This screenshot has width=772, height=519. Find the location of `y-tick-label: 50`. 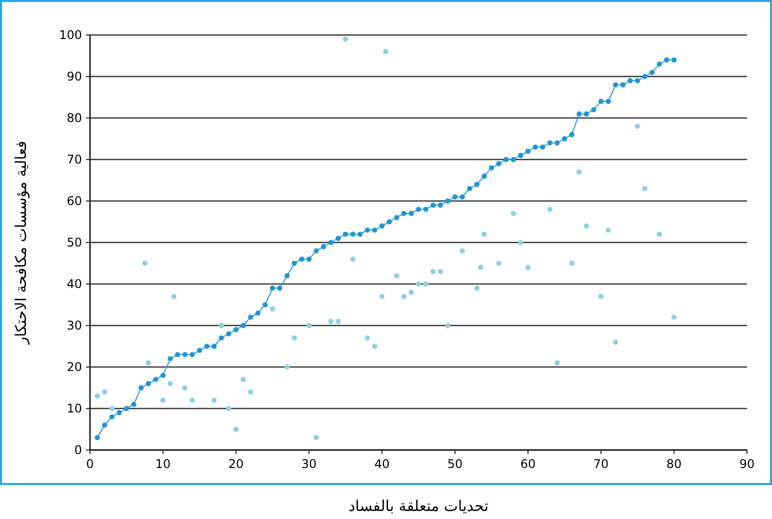

y-tick-label: 50 is located at coordinates (74, 243).